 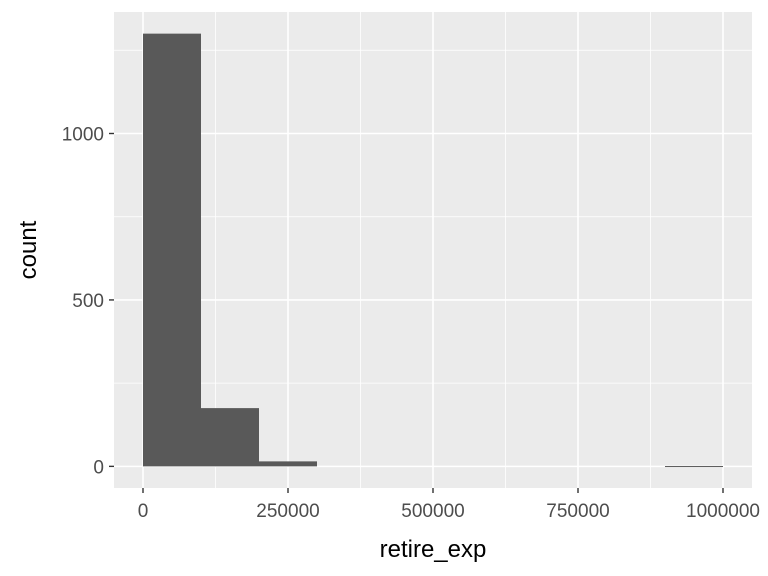 I want to click on x-tick-label: 250000, so click(x=287, y=511).